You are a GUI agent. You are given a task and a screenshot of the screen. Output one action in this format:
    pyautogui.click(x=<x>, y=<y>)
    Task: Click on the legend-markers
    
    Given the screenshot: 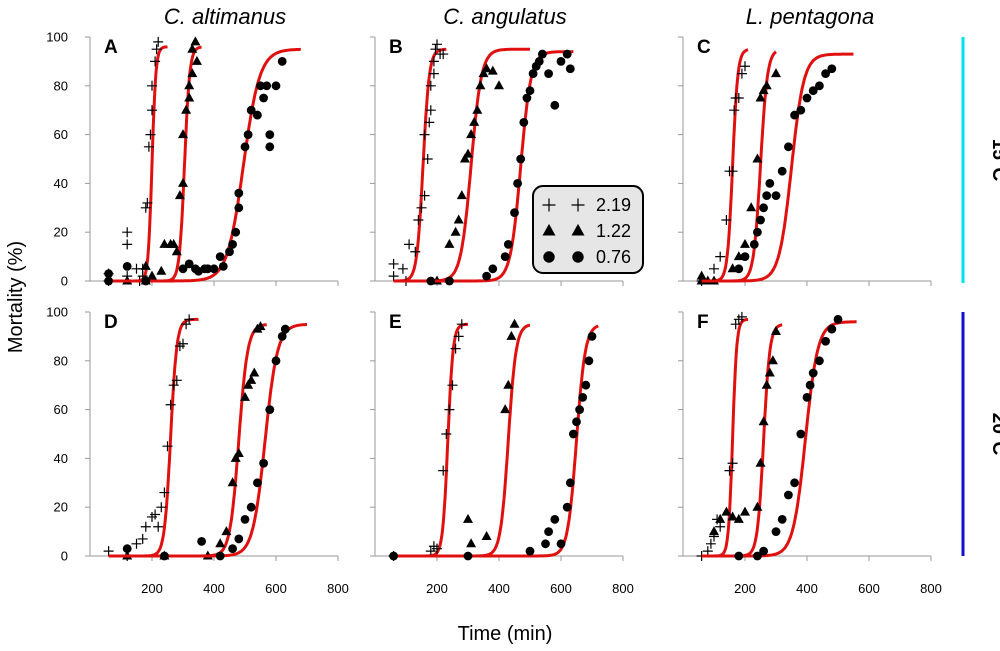 What is the action you would take?
    pyautogui.click(x=563, y=230)
    